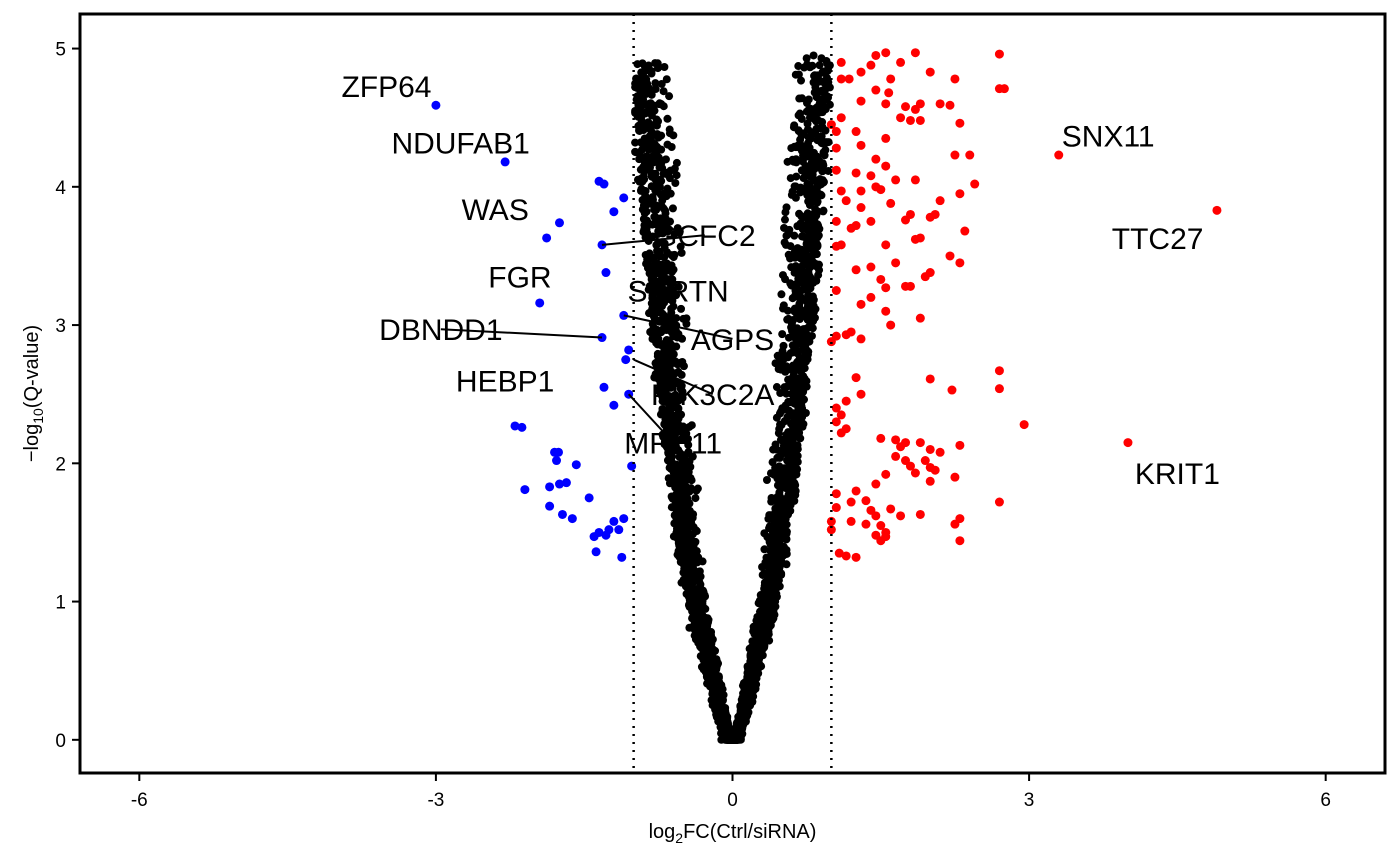  What do you see at coordinates (67, 396) in the screenshot?
I see `y-axis-ticks: 0 1 2 3 4 5` at bounding box center [67, 396].